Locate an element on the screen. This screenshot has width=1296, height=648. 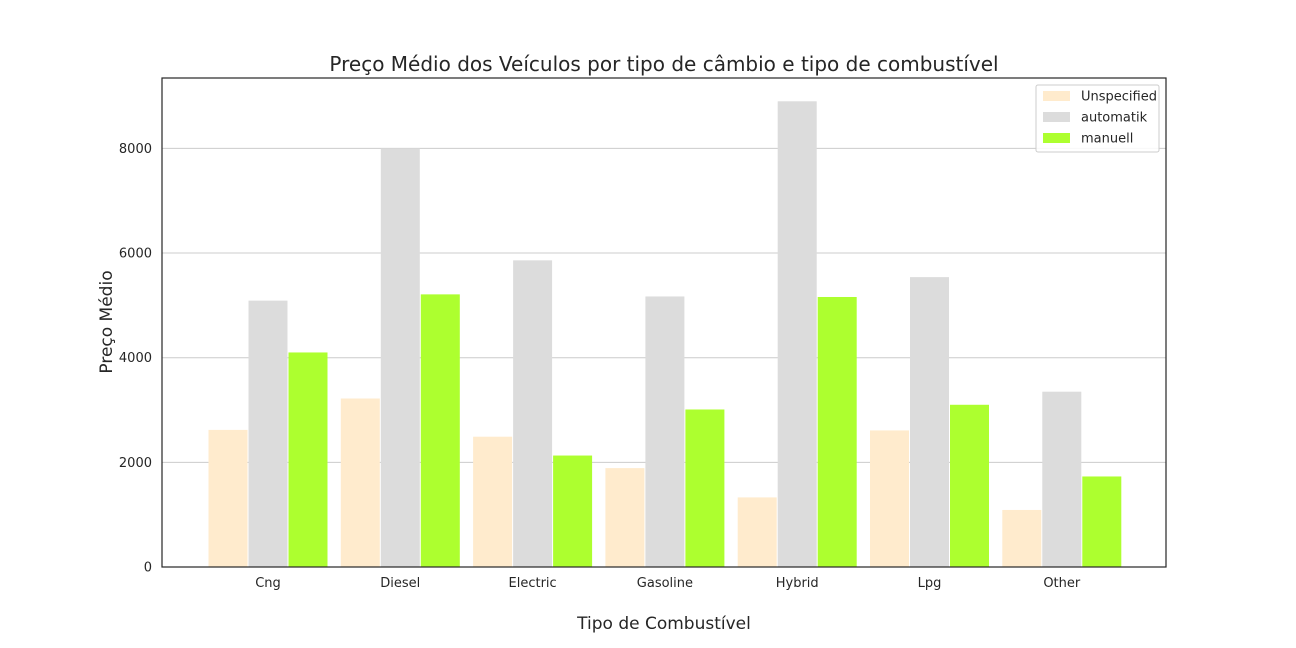
y-tick-label: 0 is located at coordinates (148, 568).